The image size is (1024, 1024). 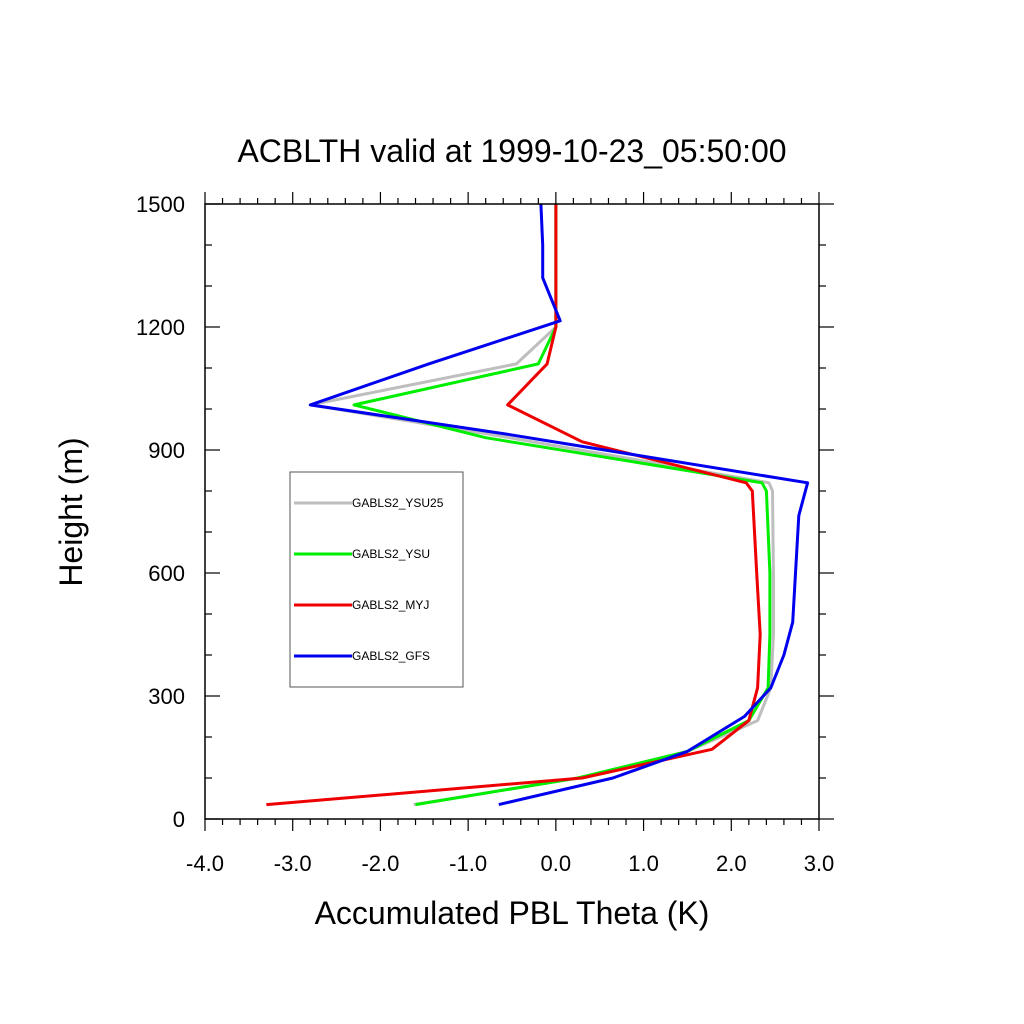 What do you see at coordinates (160, 327) in the screenshot?
I see `y-tick-label: 1200` at bounding box center [160, 327].